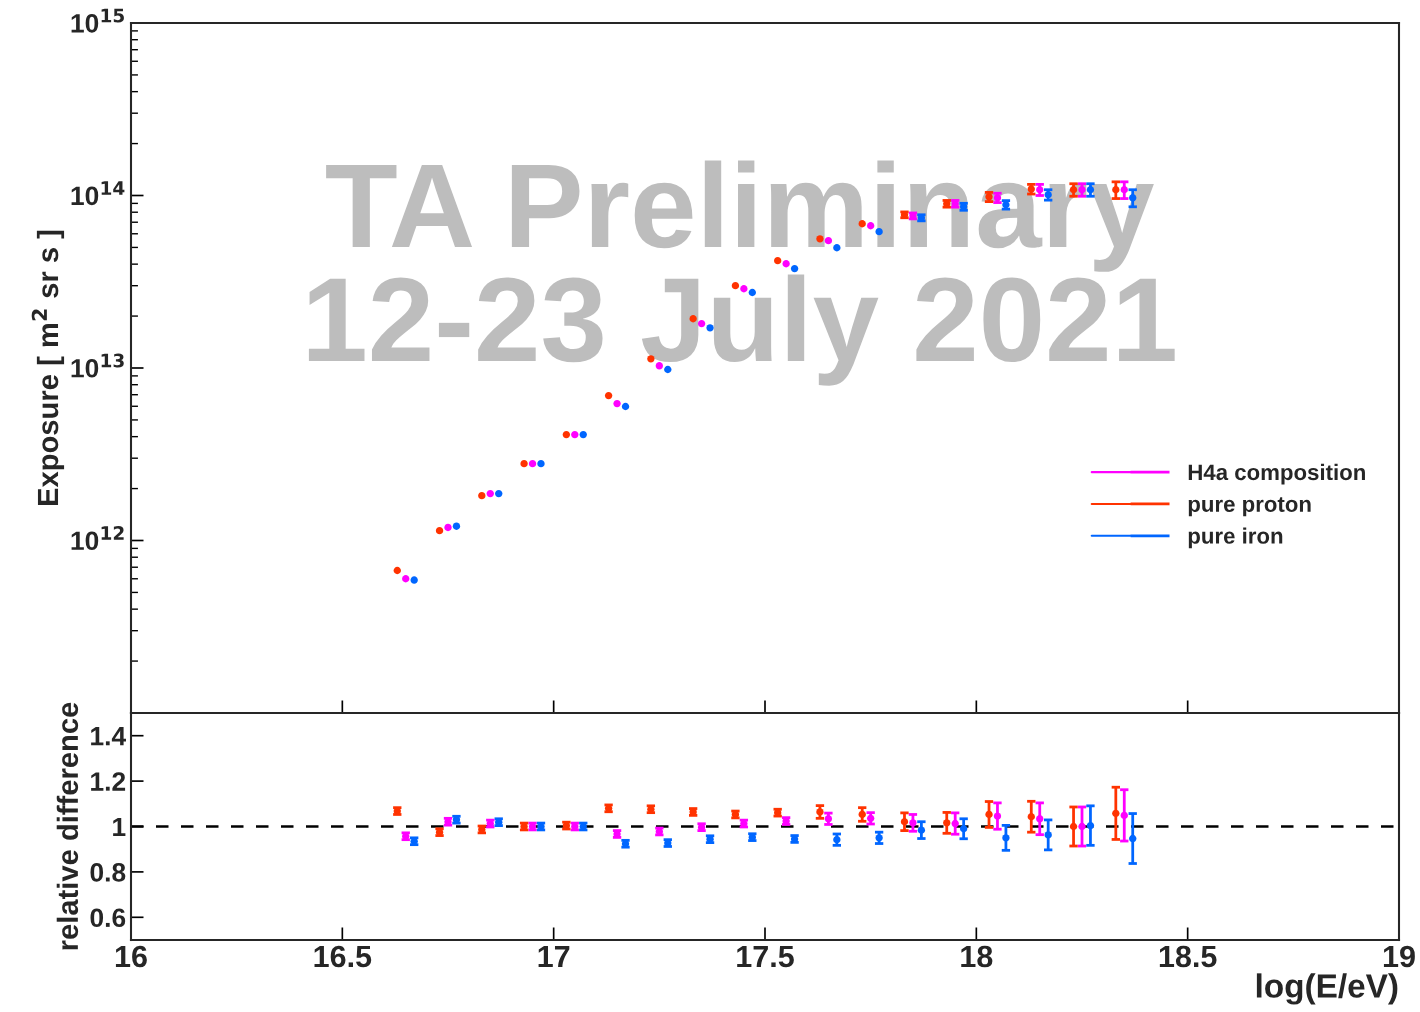  I want to click on x-tick-label: 16, so click(131, 956).